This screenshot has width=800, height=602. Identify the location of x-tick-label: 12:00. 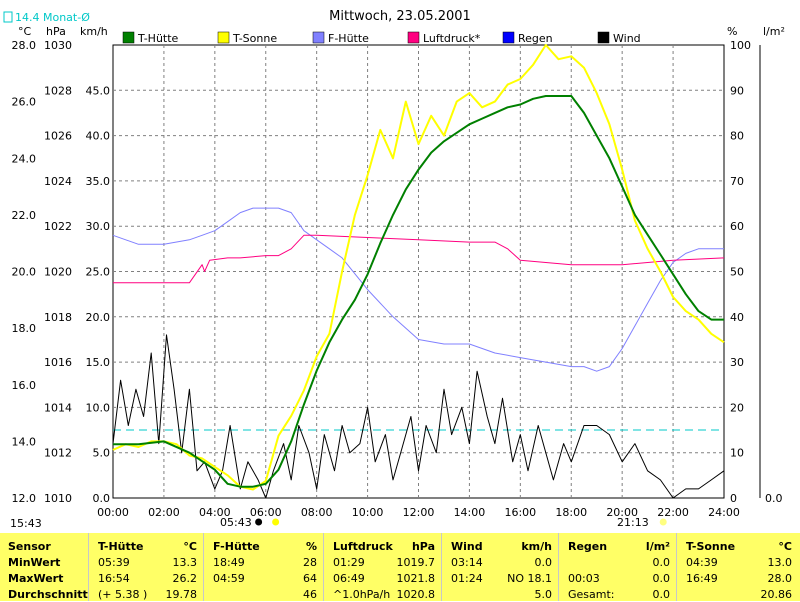
(419, 512).